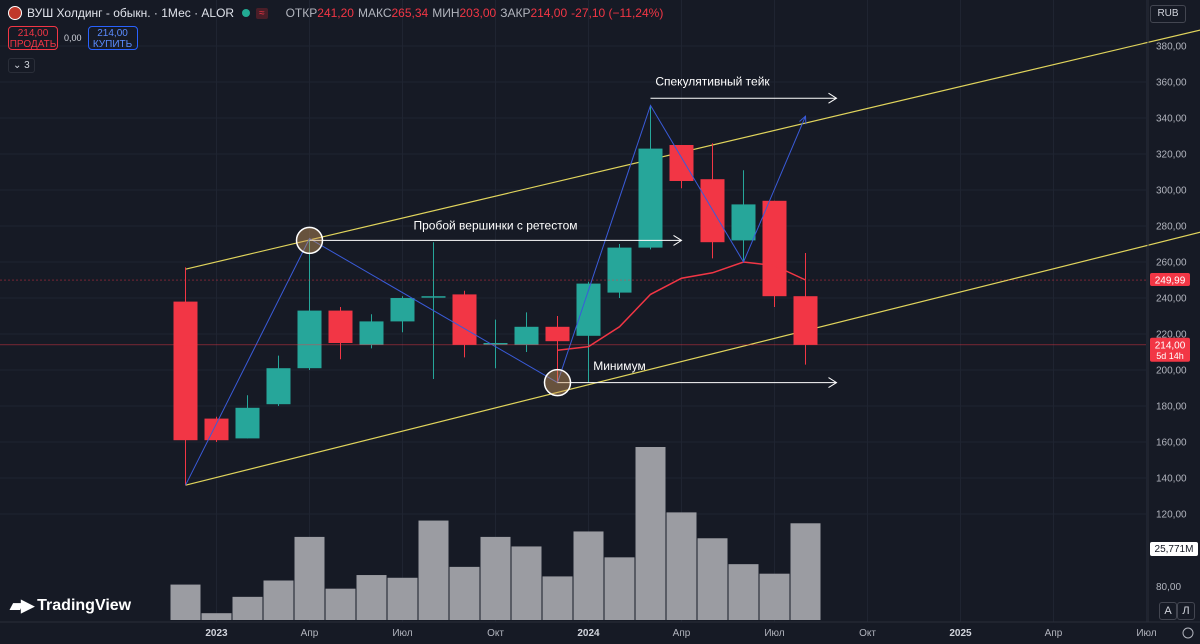 The height and width of the screenshot is (644, 1200). I want to click on buy-label: КУПИТЬ, so click(112, 44).